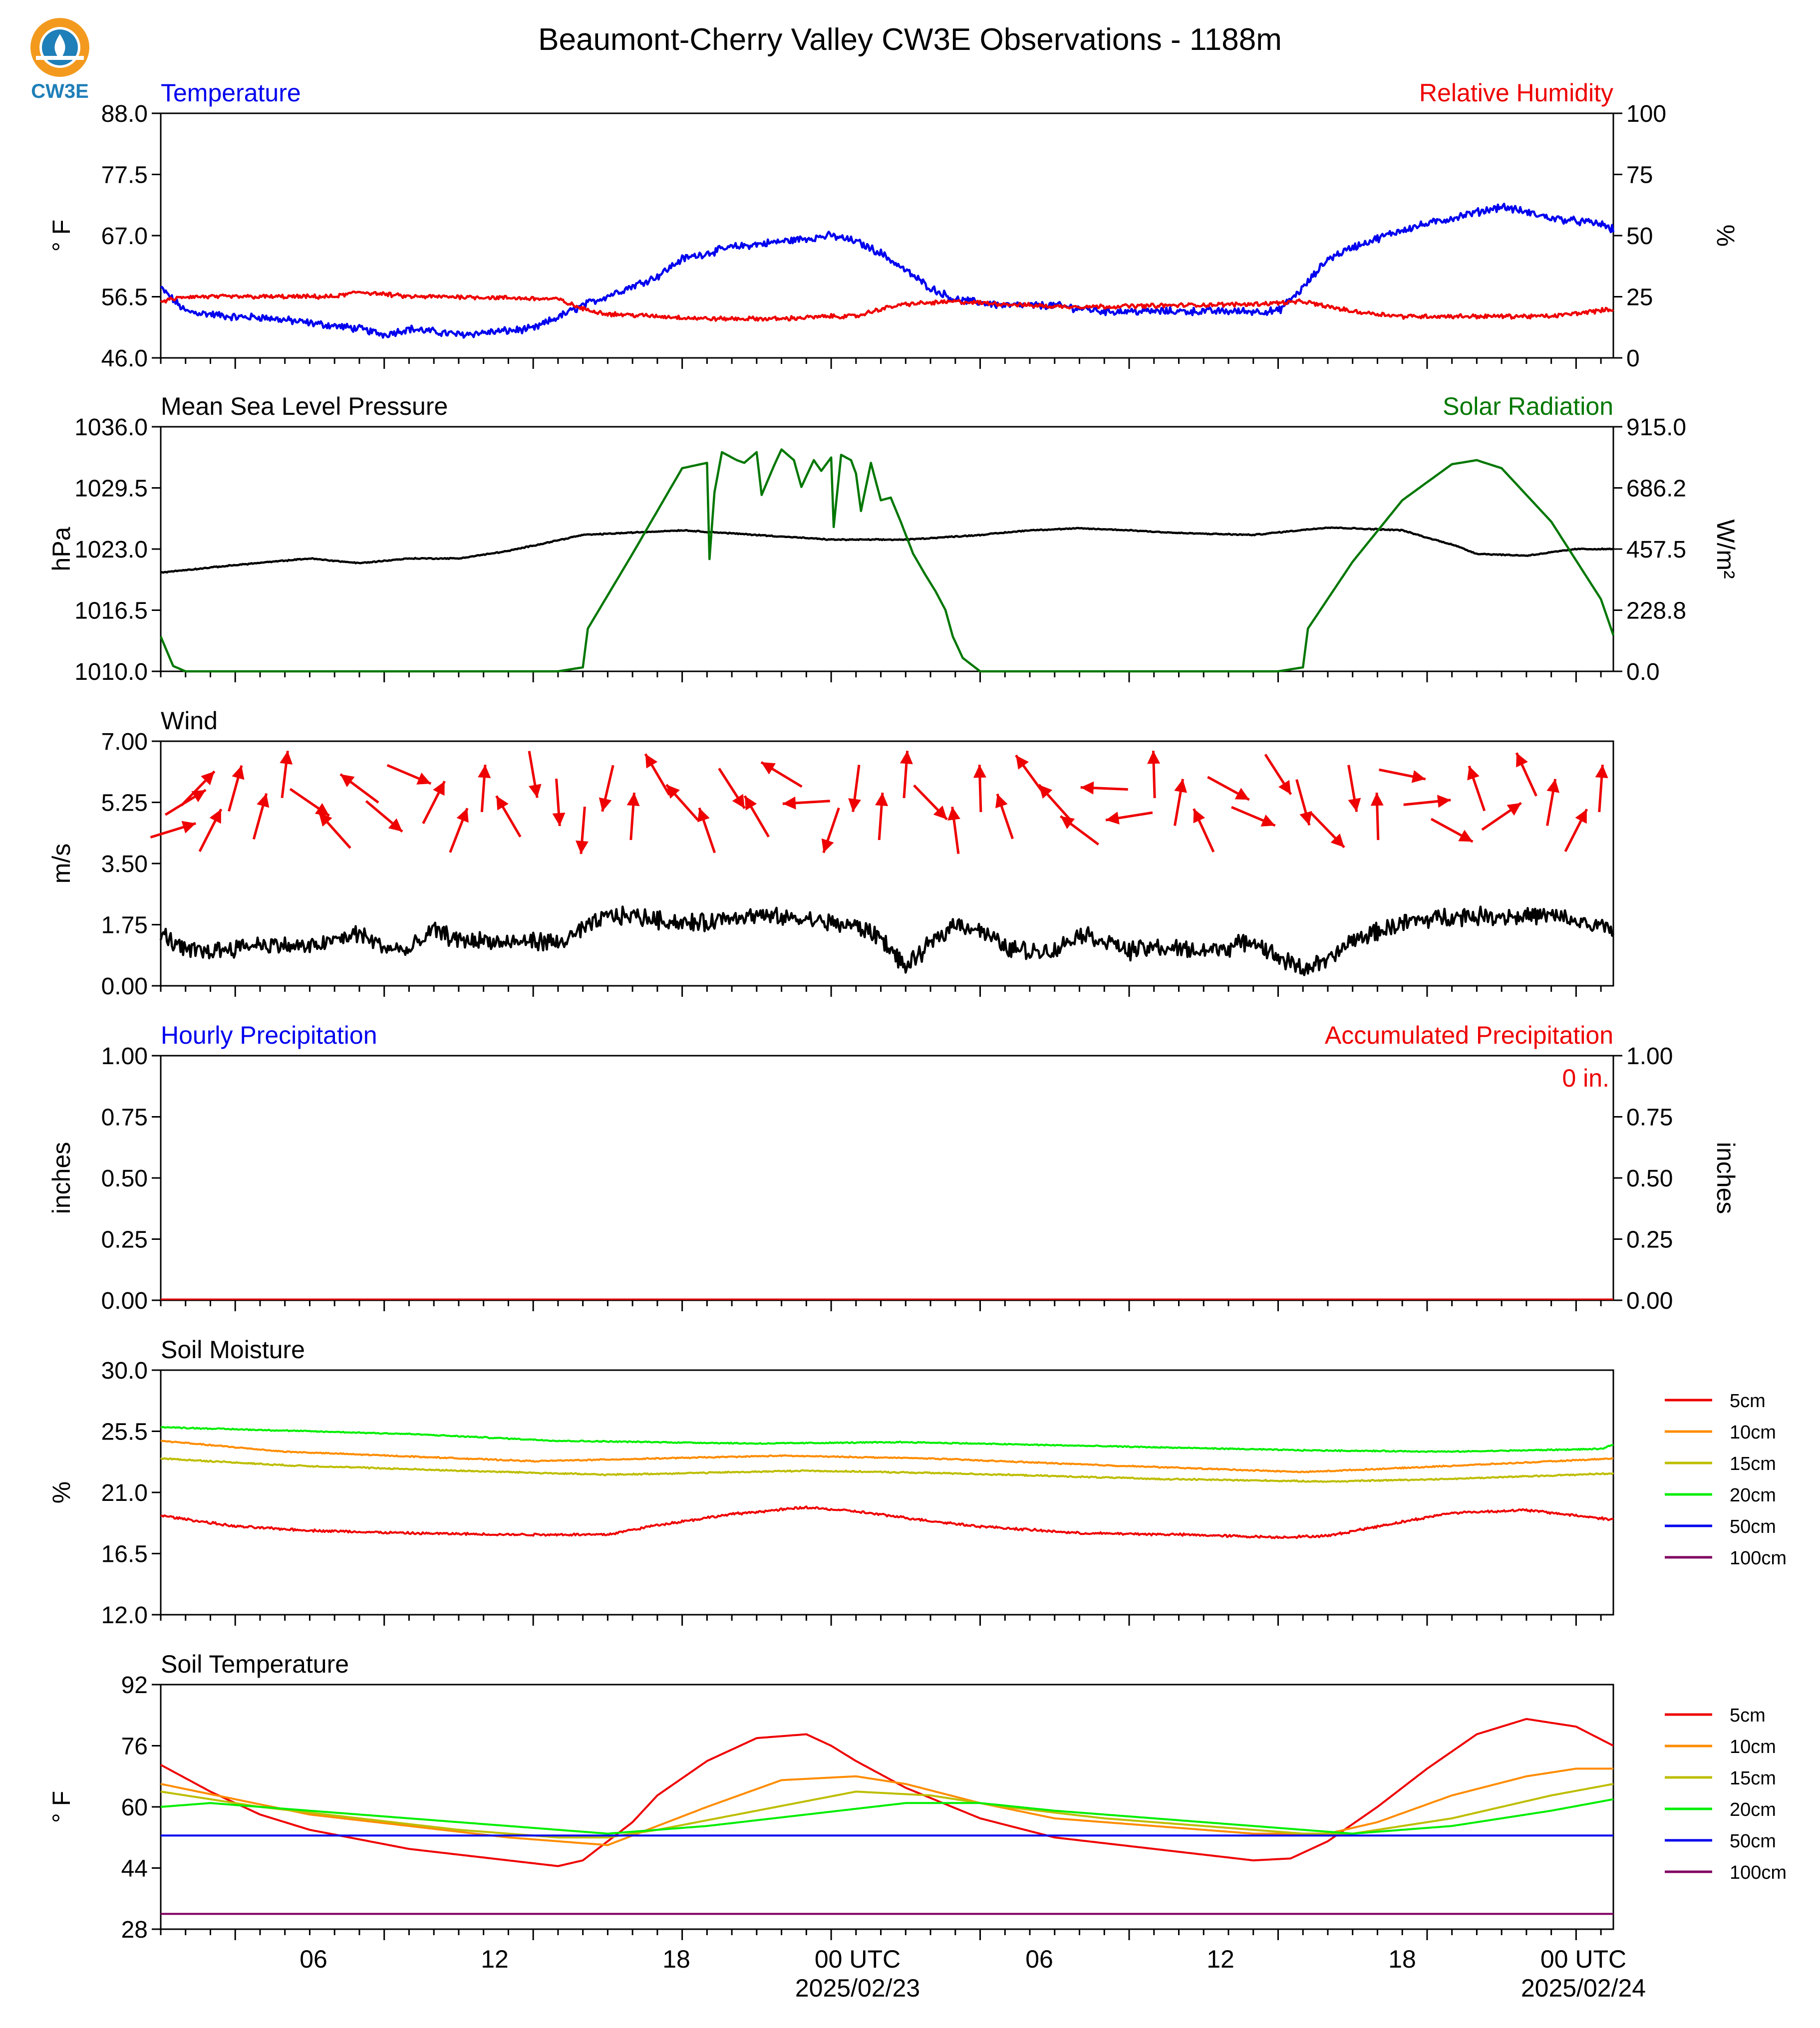 The width and height of the screenshot is (1820, 2028). Describe the element at coordinates (887, 1456) in the screenshot. I see `series-line-10cm` at that location.